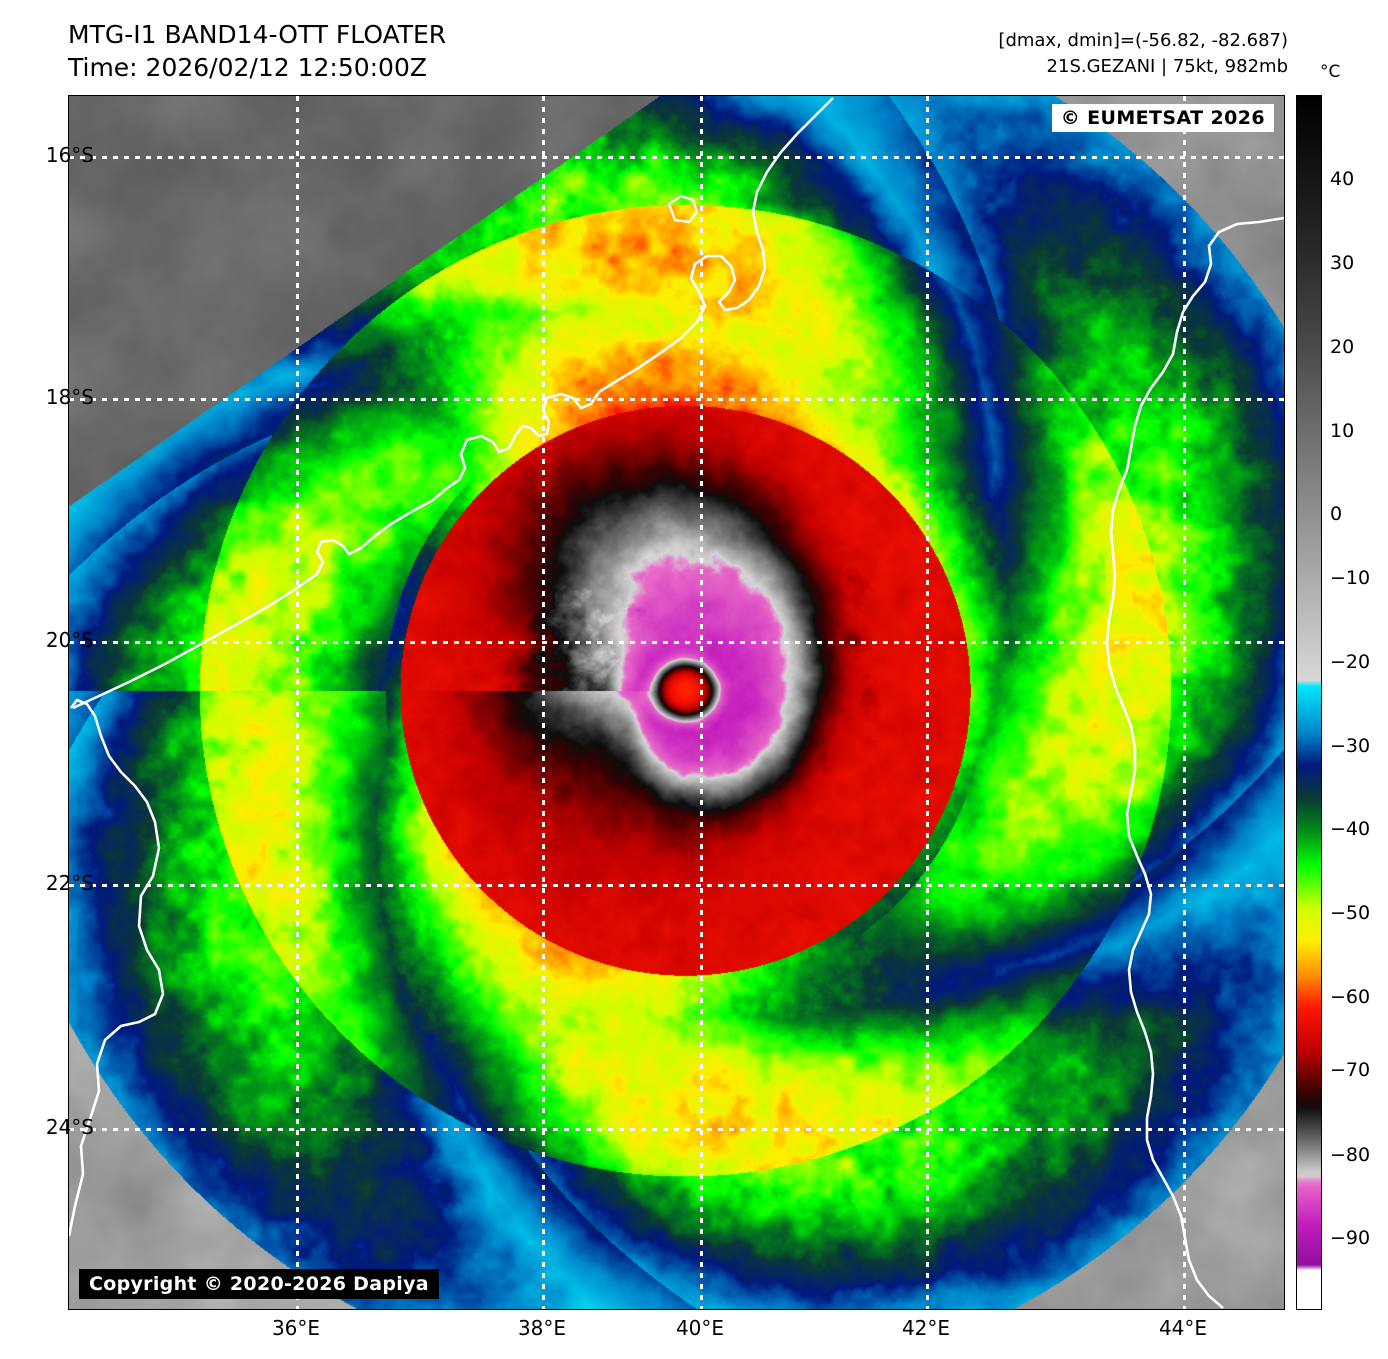 Image resolution: width=1388 pixels, height=1359 pixels. What do you see at coordinates (1143, 40) in the screenshot?
I see `dminmax-label: [dmax, dmin]=(-56.82, -82.687)` at bounding box center [1143, 40].